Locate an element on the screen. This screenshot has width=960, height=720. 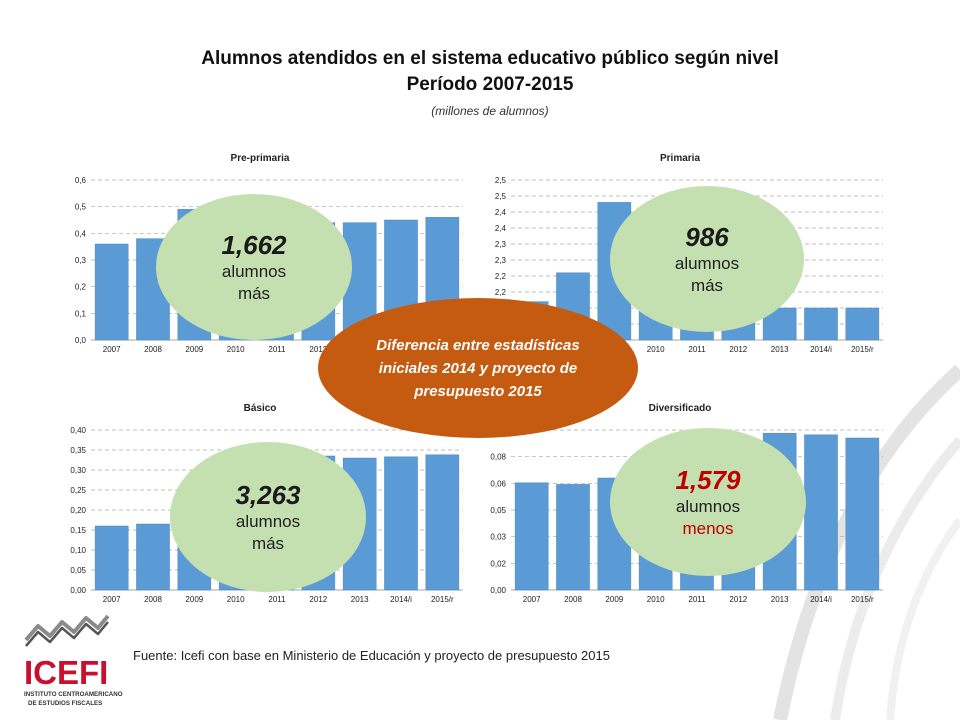
page-period: Período 2007-2015 is located at coordinates (490, 84).